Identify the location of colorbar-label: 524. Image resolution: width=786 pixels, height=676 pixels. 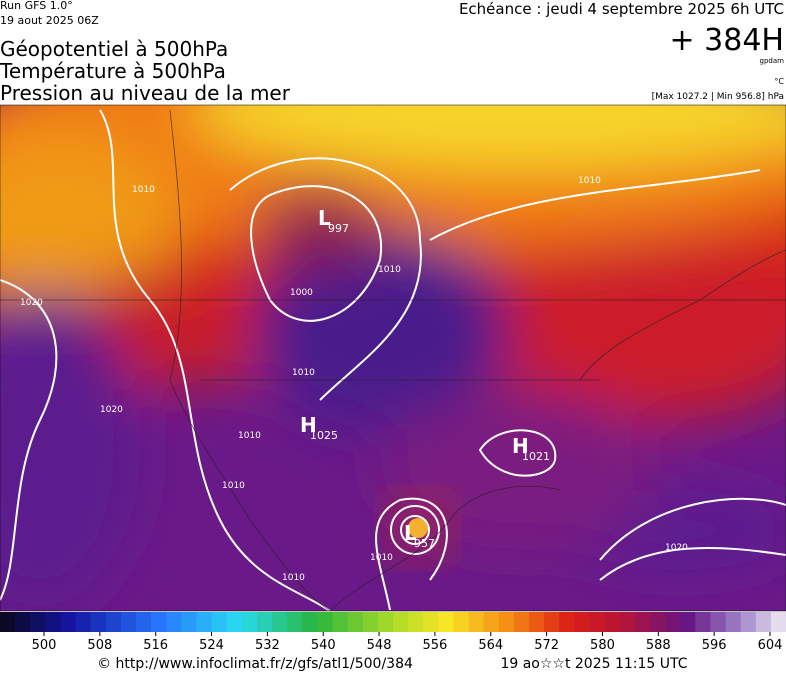
(211, 645).